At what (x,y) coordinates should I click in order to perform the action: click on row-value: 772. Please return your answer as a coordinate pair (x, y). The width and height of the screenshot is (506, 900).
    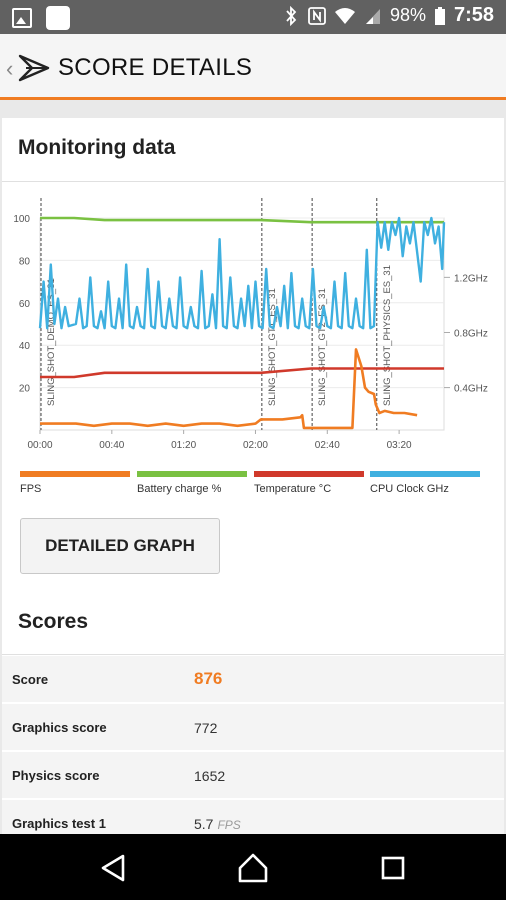
    Looking at the image, I should click on (206, 728).